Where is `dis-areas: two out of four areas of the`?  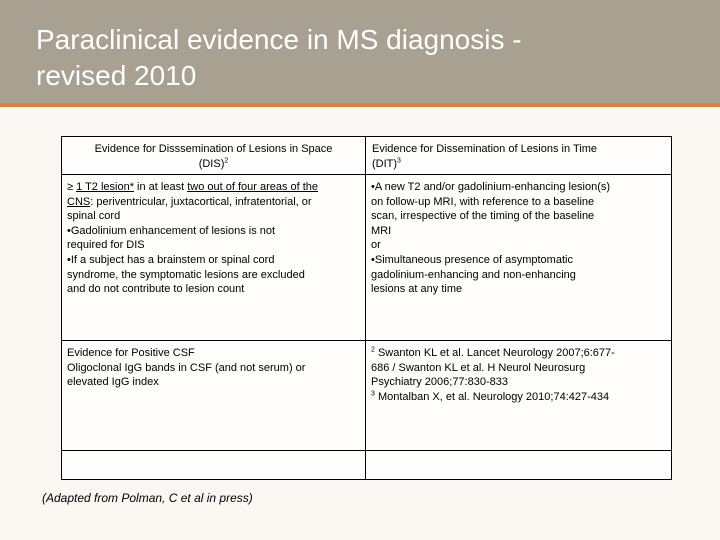 dis-areas: two out of four areas of the is located at coordinates (253, 187).